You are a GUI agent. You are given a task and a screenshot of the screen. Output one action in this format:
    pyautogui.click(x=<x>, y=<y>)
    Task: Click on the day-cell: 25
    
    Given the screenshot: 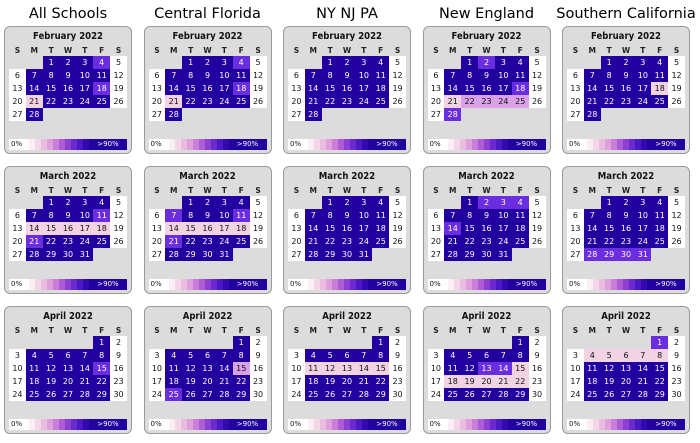 What is the action you would take?
    pyautogui.click(x=241, y=101)
    